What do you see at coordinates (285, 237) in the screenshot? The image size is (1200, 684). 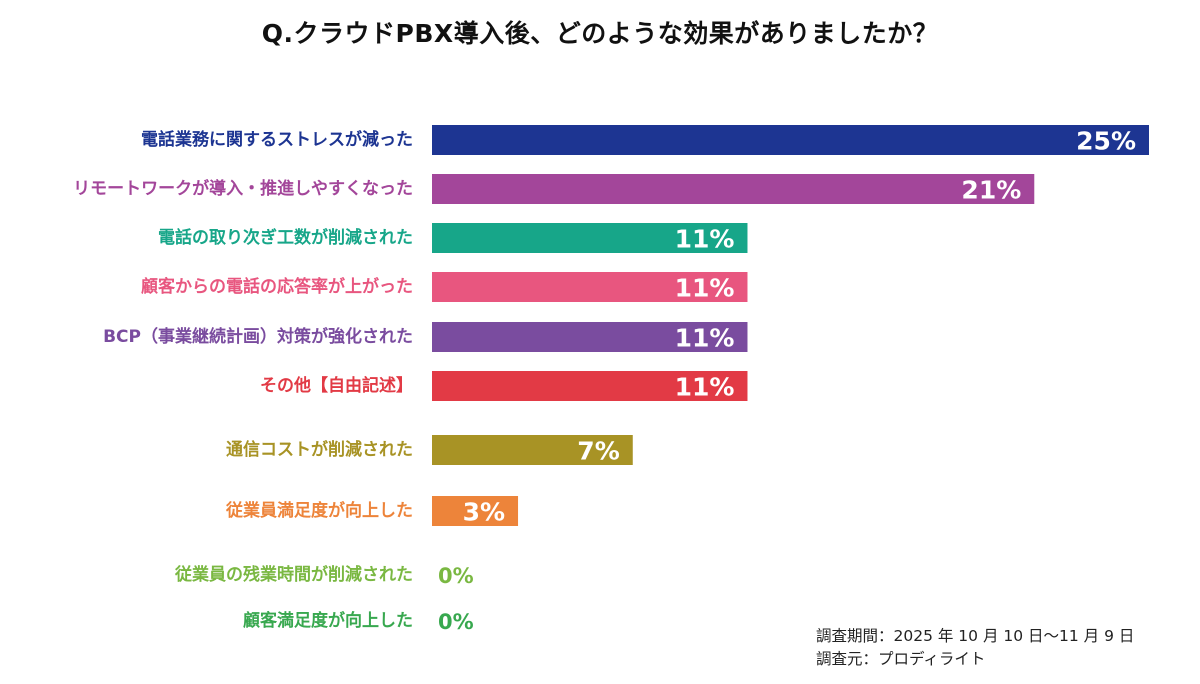 I see `category-label: 電話の取り次ぎ工数が削減された` at bounding box center [285, 237].